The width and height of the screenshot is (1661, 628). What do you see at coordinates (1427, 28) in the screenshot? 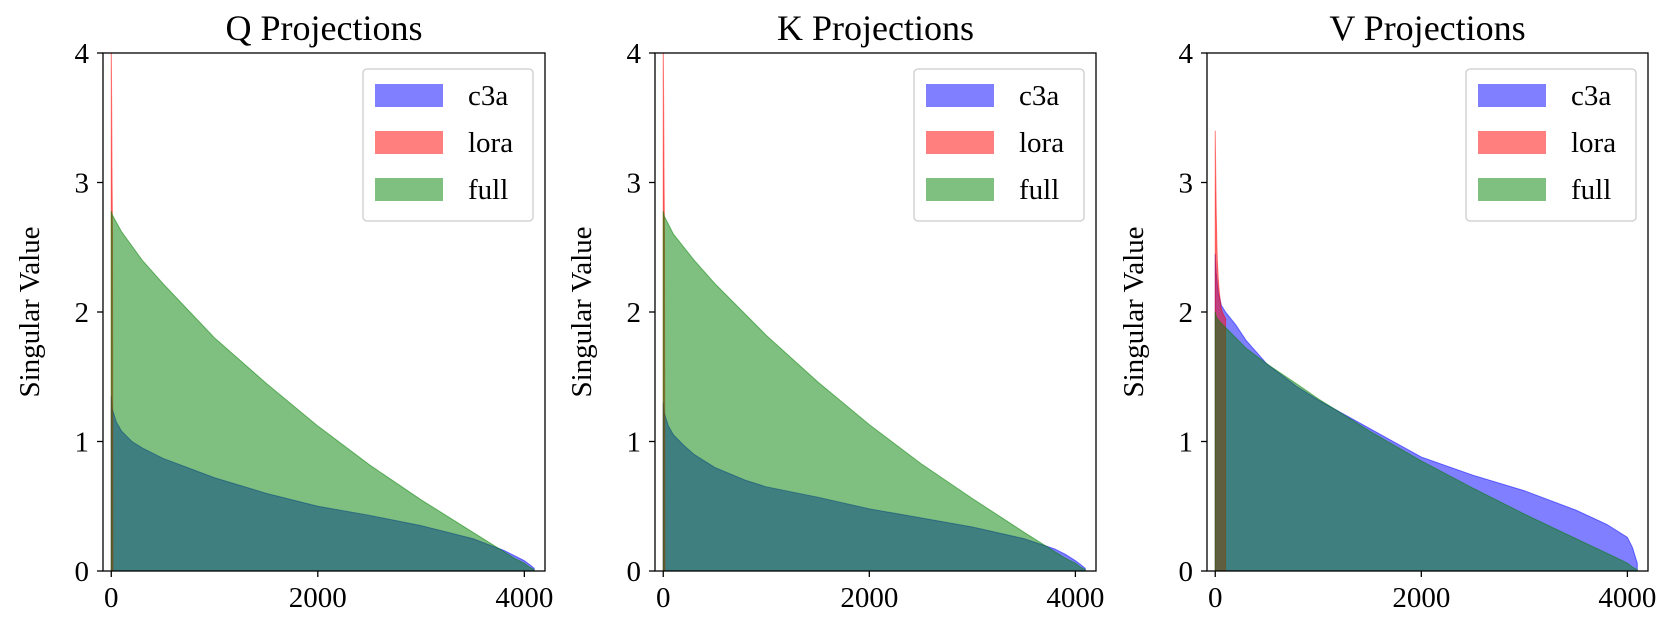
I see `chart-title: V Projections` at bounding box center [1427, 28].